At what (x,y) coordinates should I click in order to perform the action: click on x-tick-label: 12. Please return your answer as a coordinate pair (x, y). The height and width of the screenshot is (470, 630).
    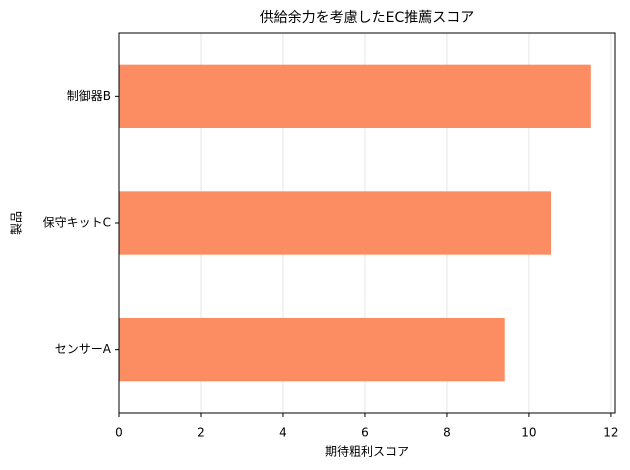
    Looking at the image, I should click on (610, 433).